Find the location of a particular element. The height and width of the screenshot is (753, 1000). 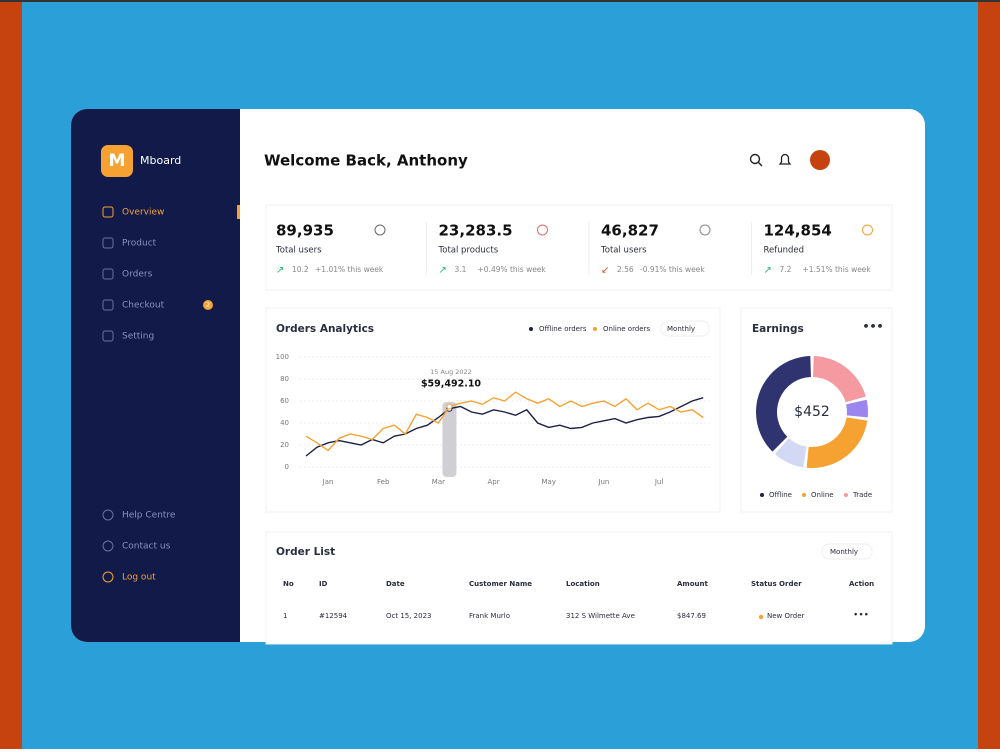

stat-change: +1.01% this week is located at coordinates (349, 269).